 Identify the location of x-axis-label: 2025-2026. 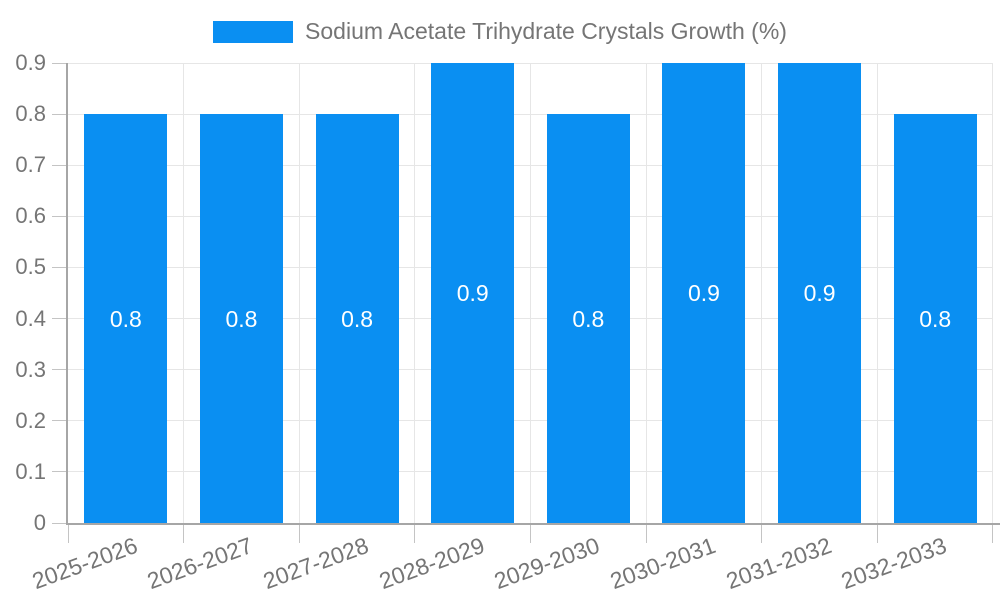
(84, 563).